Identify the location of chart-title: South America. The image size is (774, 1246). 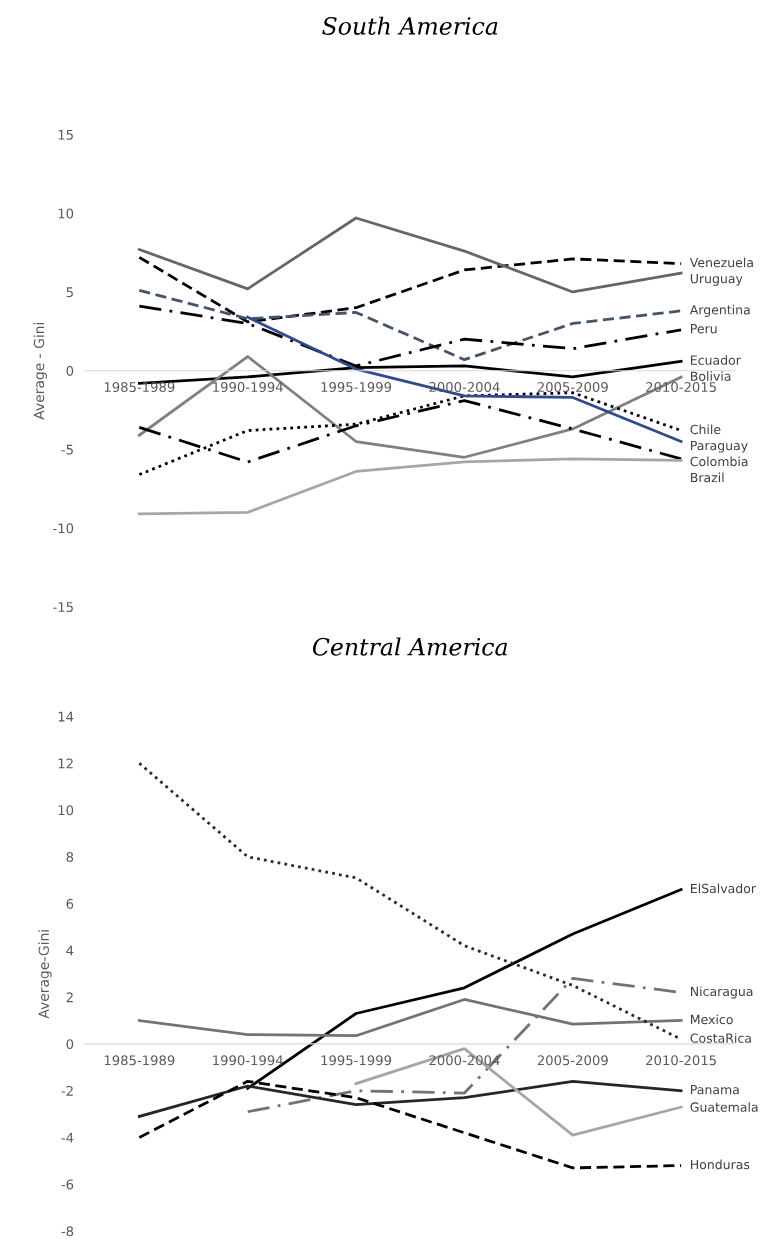
(410, 25).